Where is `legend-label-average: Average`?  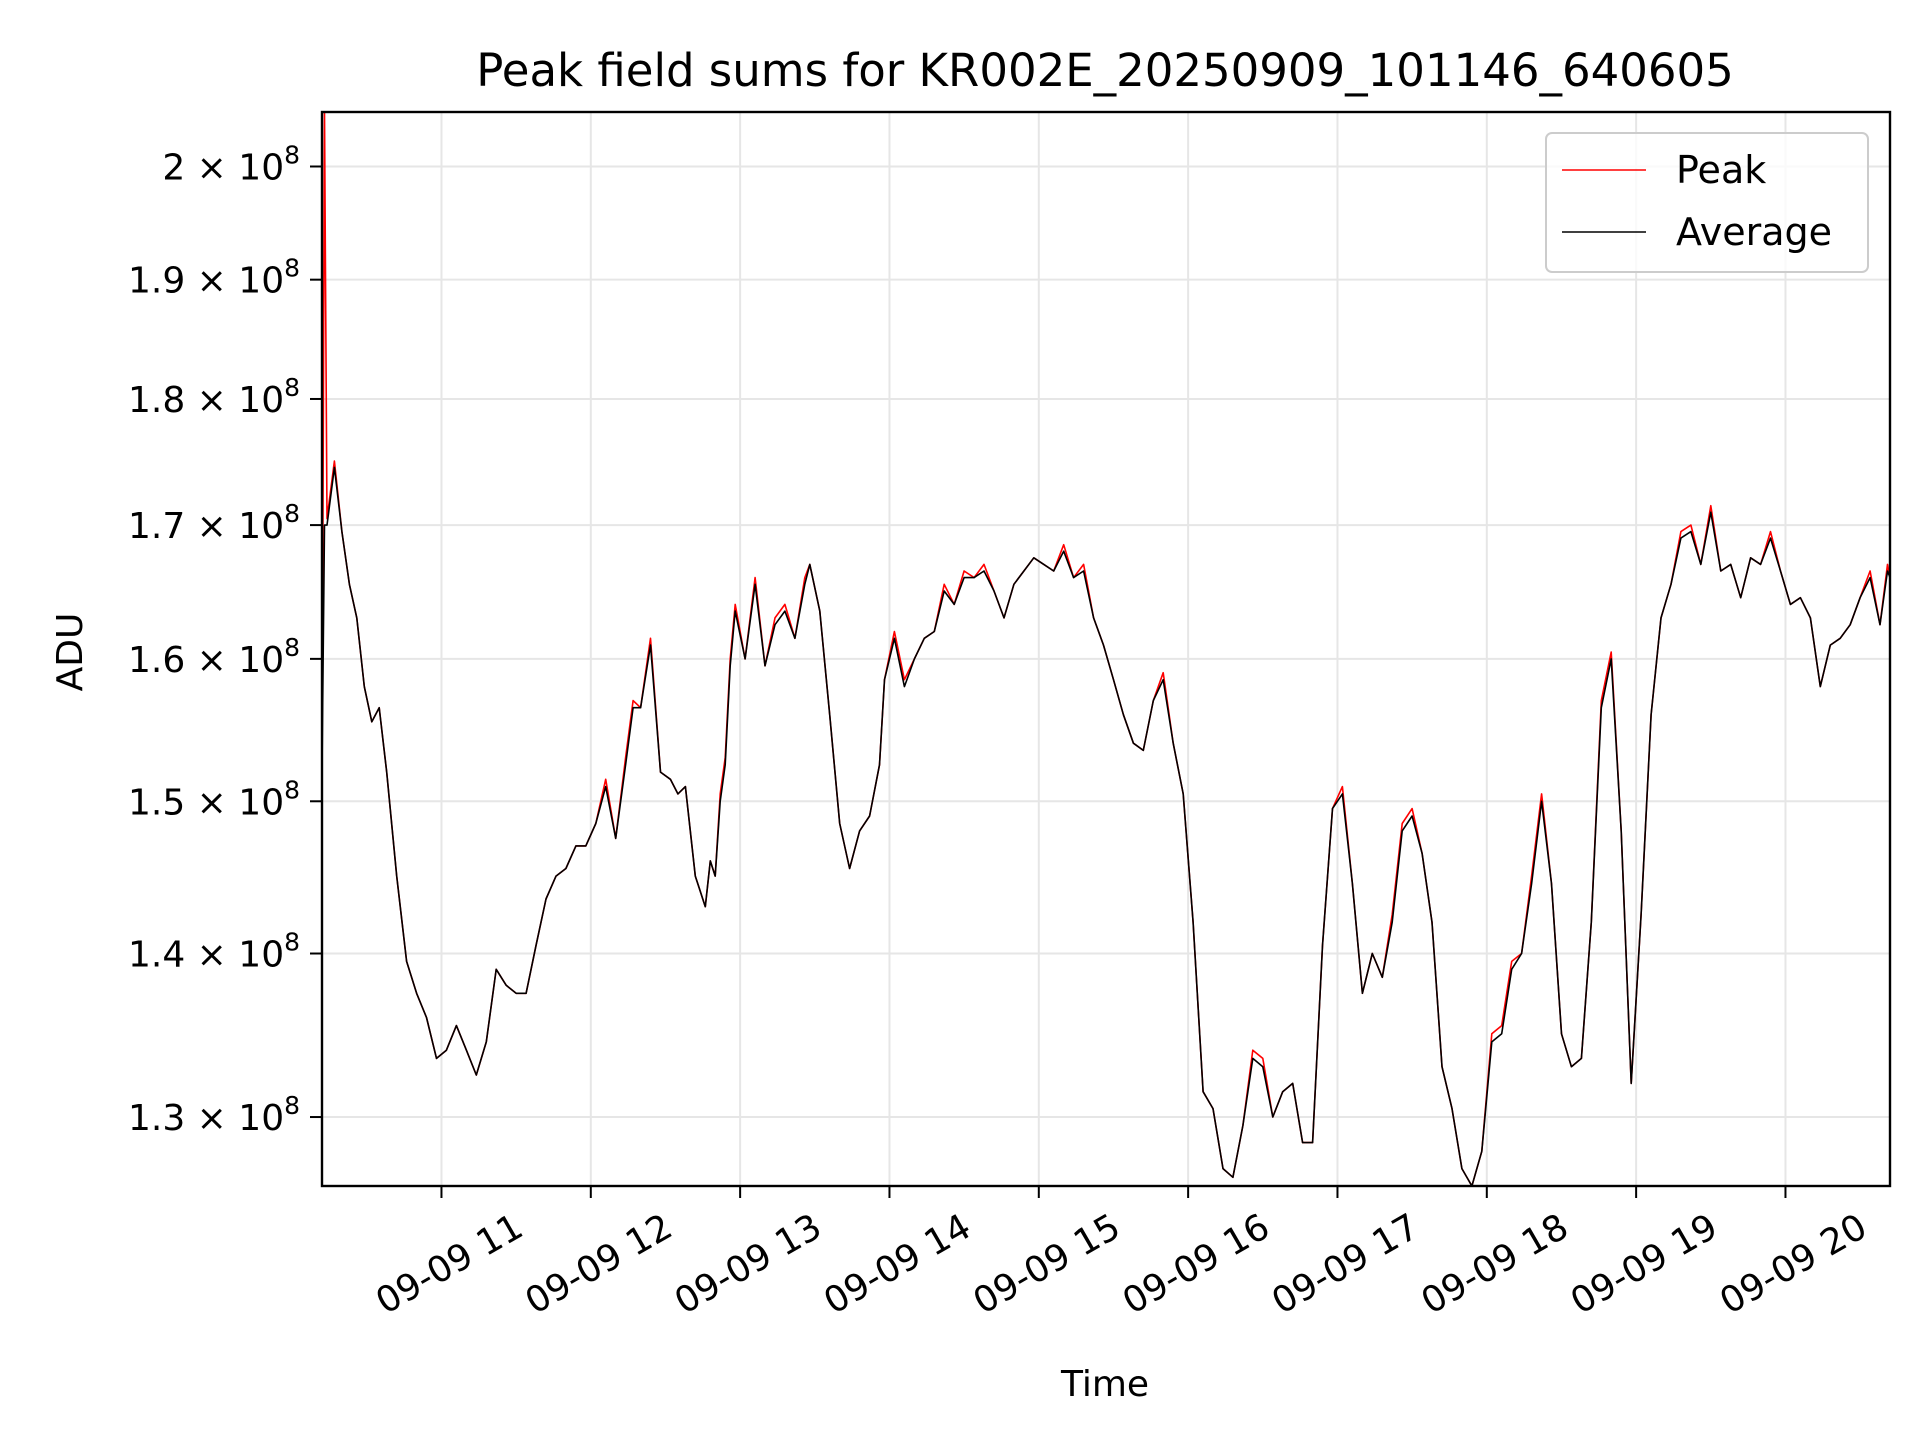
legend-label-average: Average is located at coordinates (1754, 232).